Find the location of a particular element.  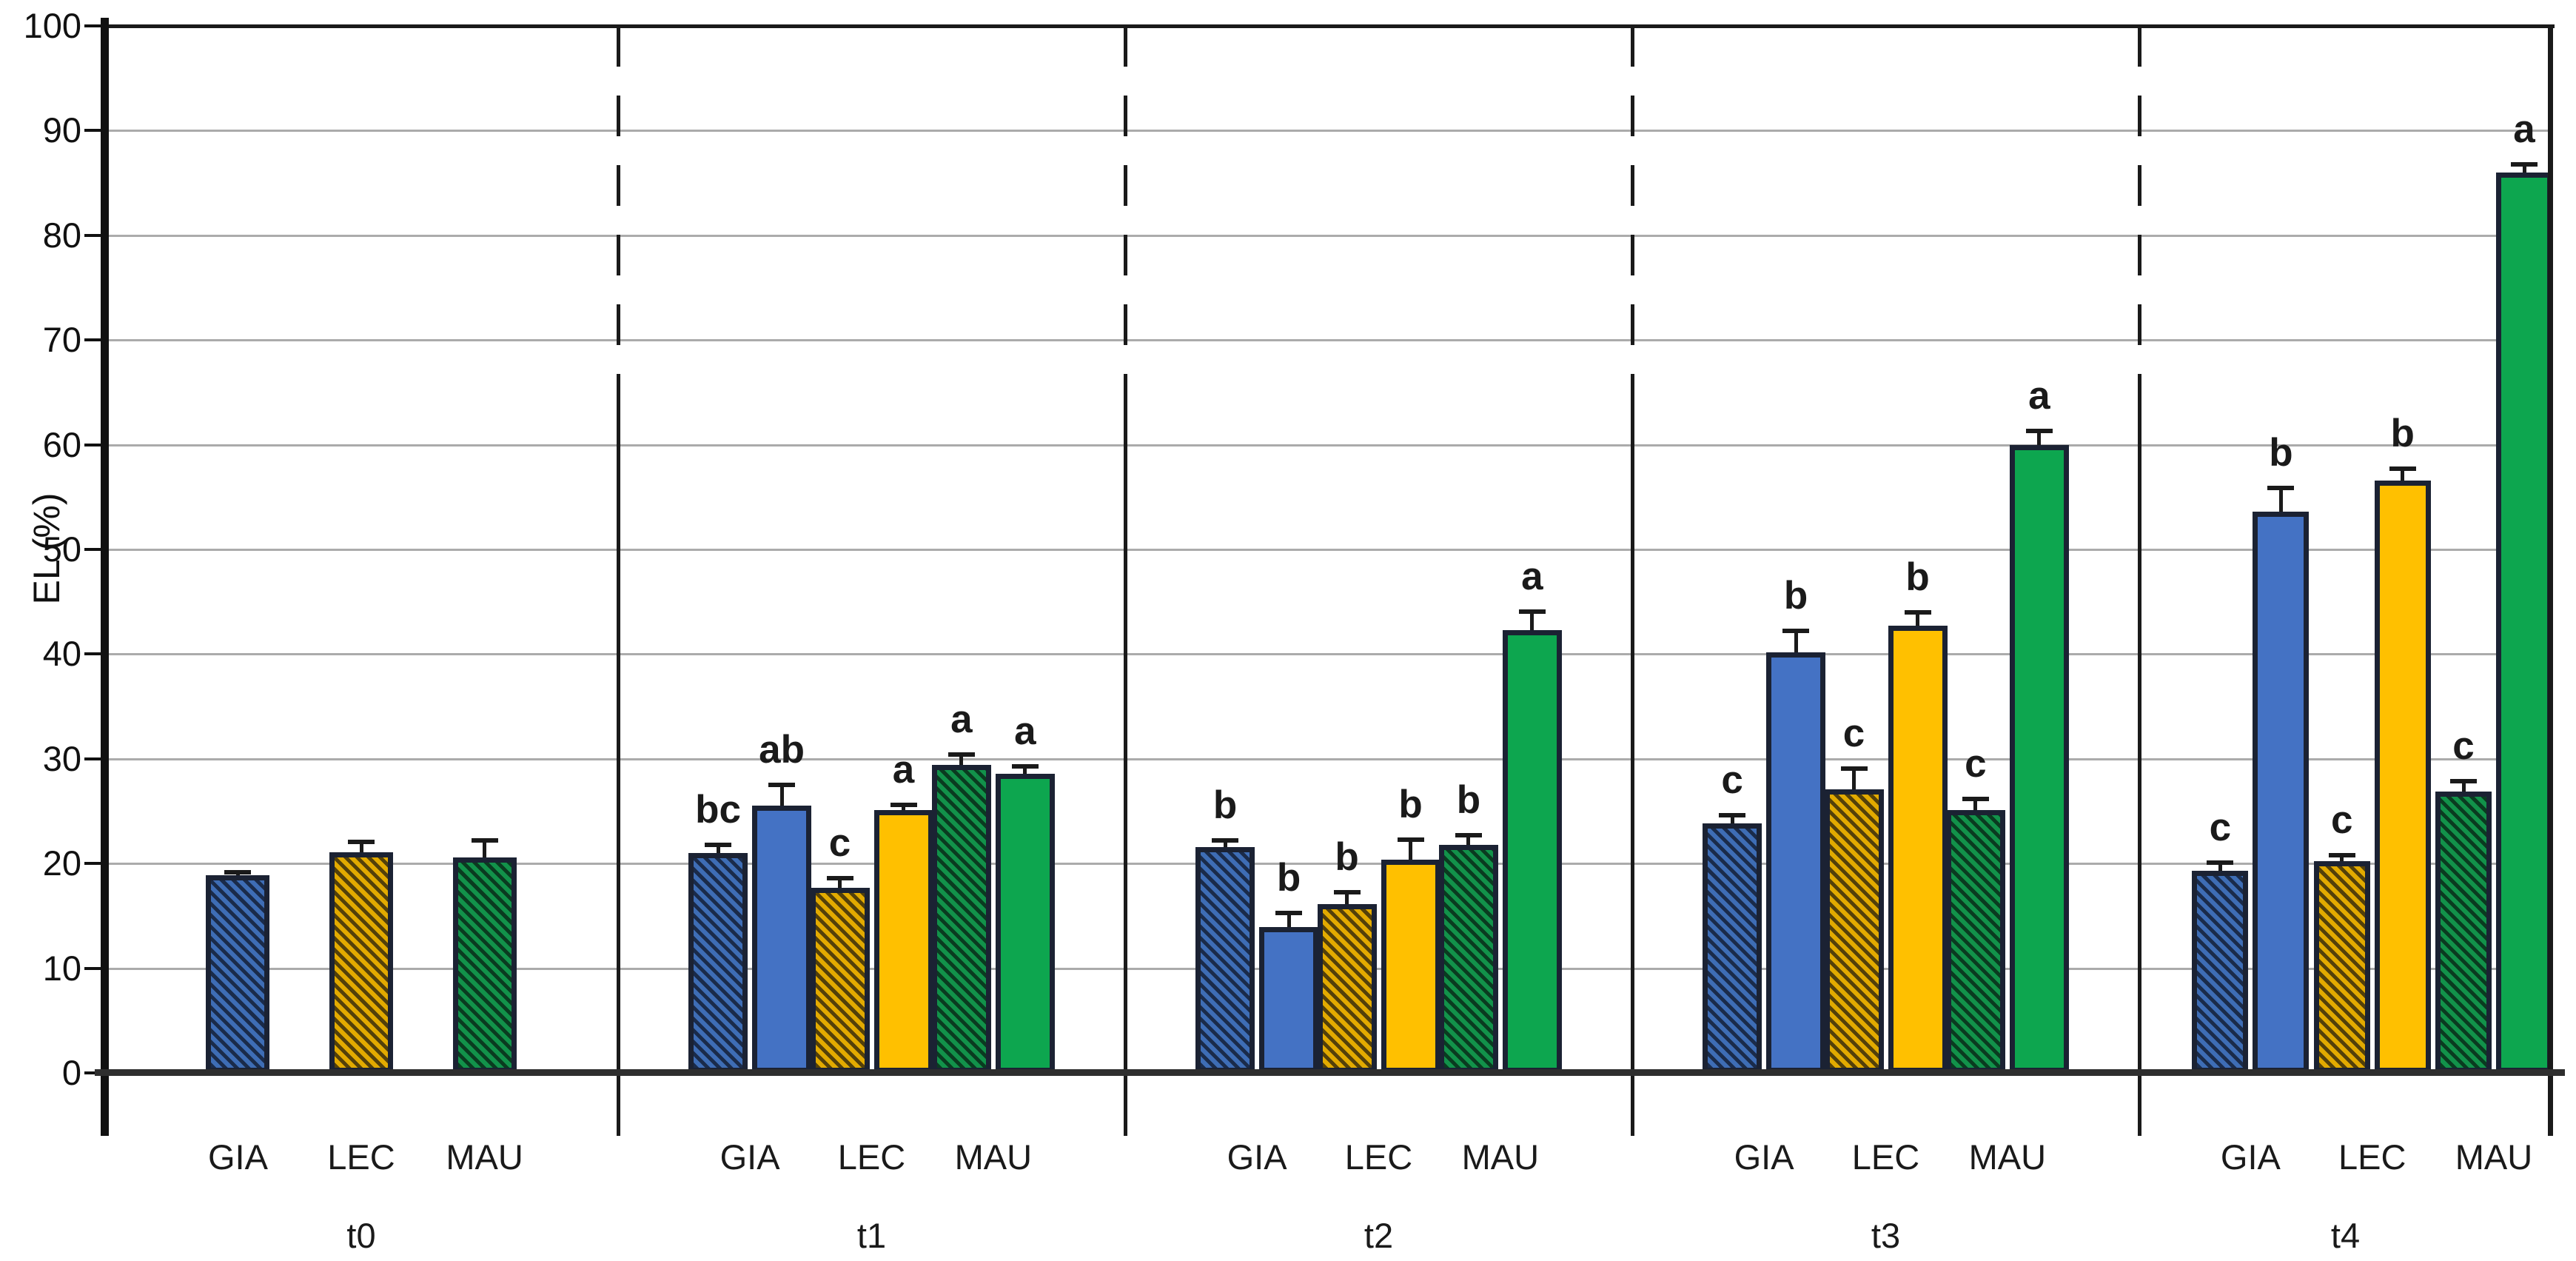

bar-t3-MAU-solid is located at coordinates (2039, 759).